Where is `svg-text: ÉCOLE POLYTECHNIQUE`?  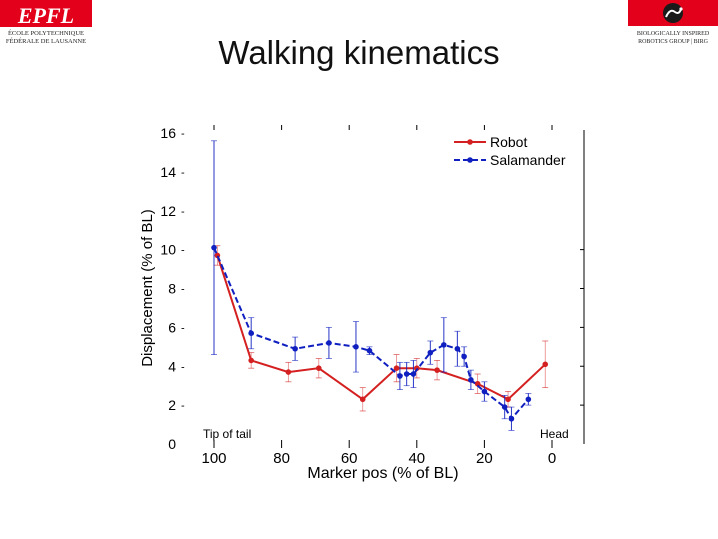
svg-text: ÉCOLE POLYTECHNIQUE is located at coordinates (46, 33).